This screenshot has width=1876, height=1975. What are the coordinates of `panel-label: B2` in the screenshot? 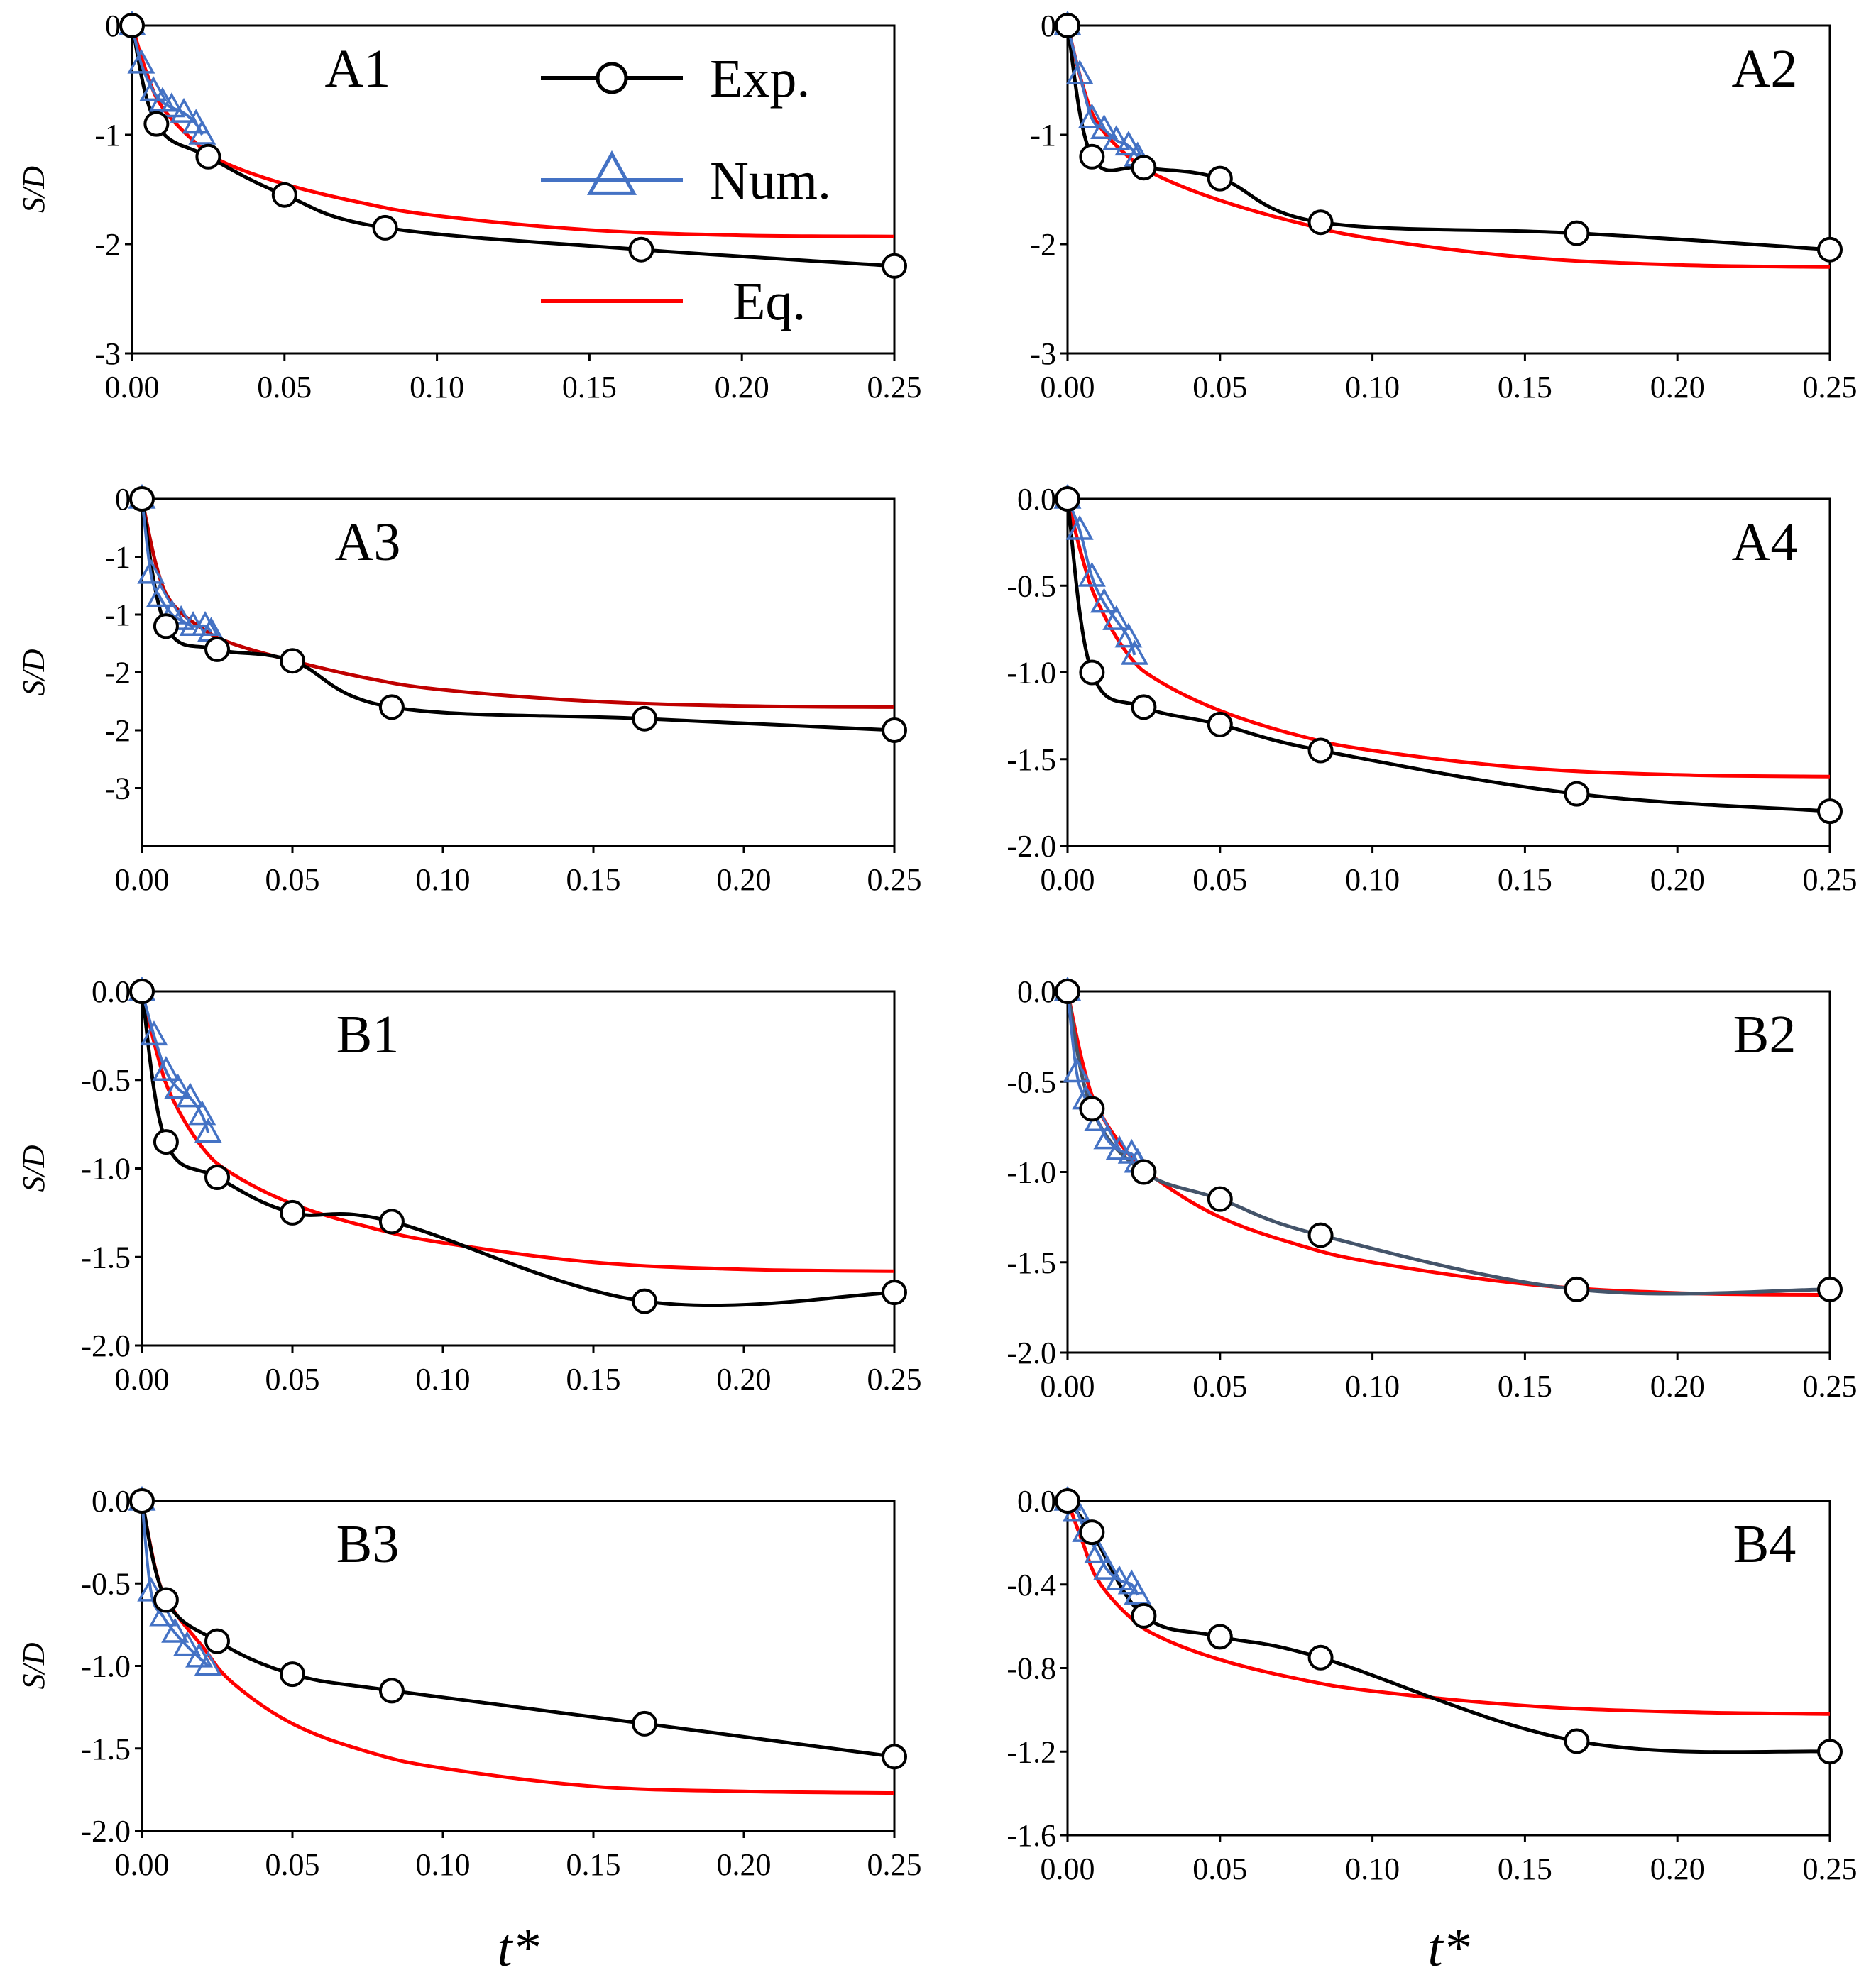 It's located at (1765, 1034).